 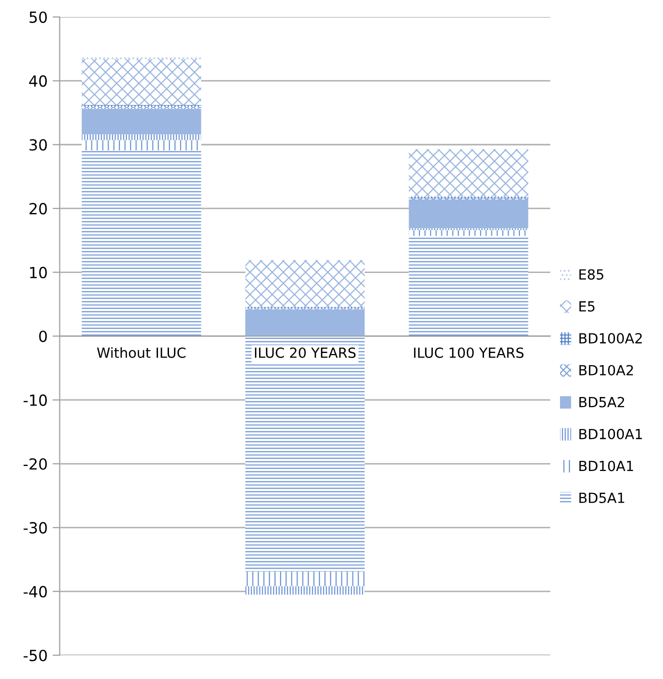 What do you see at coordinates (606, 466) in the screenshot?
I see `legend-label: BD10A1` at bounding box center [606, 466].